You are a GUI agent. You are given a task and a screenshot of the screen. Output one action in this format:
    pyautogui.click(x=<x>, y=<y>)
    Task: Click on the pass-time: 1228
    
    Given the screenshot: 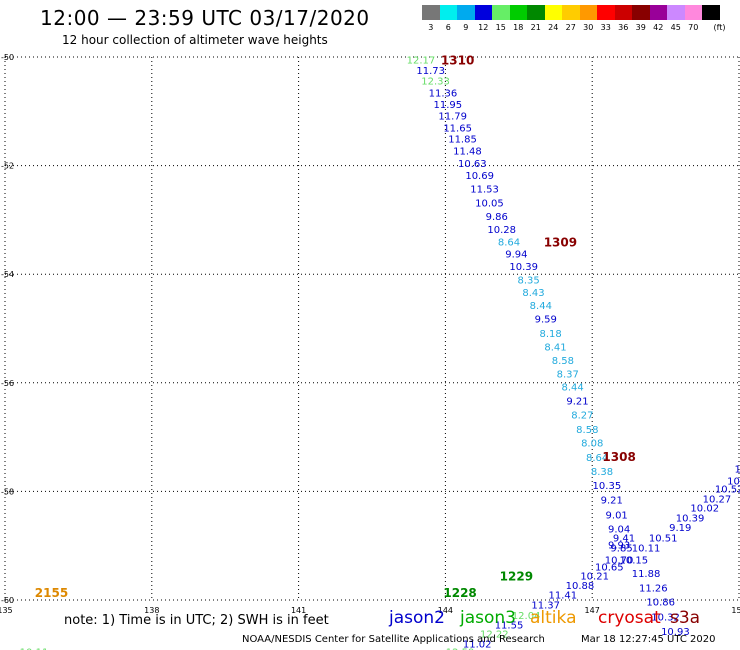 What is the action you would take?
    pyautogui.click(x=459, y=593)
    